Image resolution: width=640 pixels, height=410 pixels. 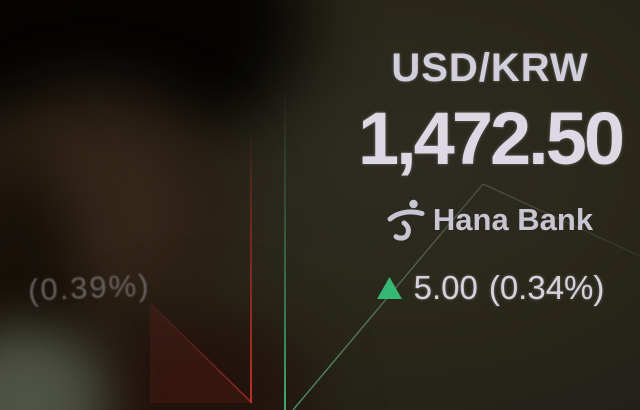 What do you see at coordinates (406, 220) in the screenshot?
I see `hana-symbol-icon` at bounding box center [406, 220].